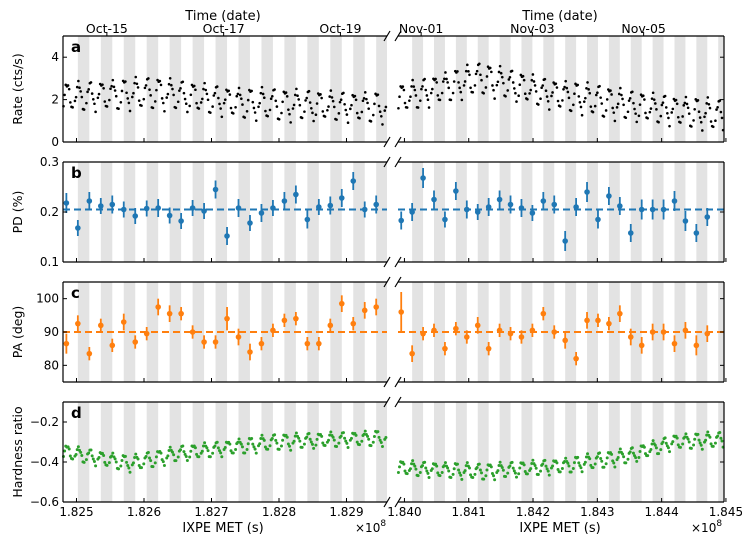  I want to click on y-tick-label: 100, so click(47, 299).